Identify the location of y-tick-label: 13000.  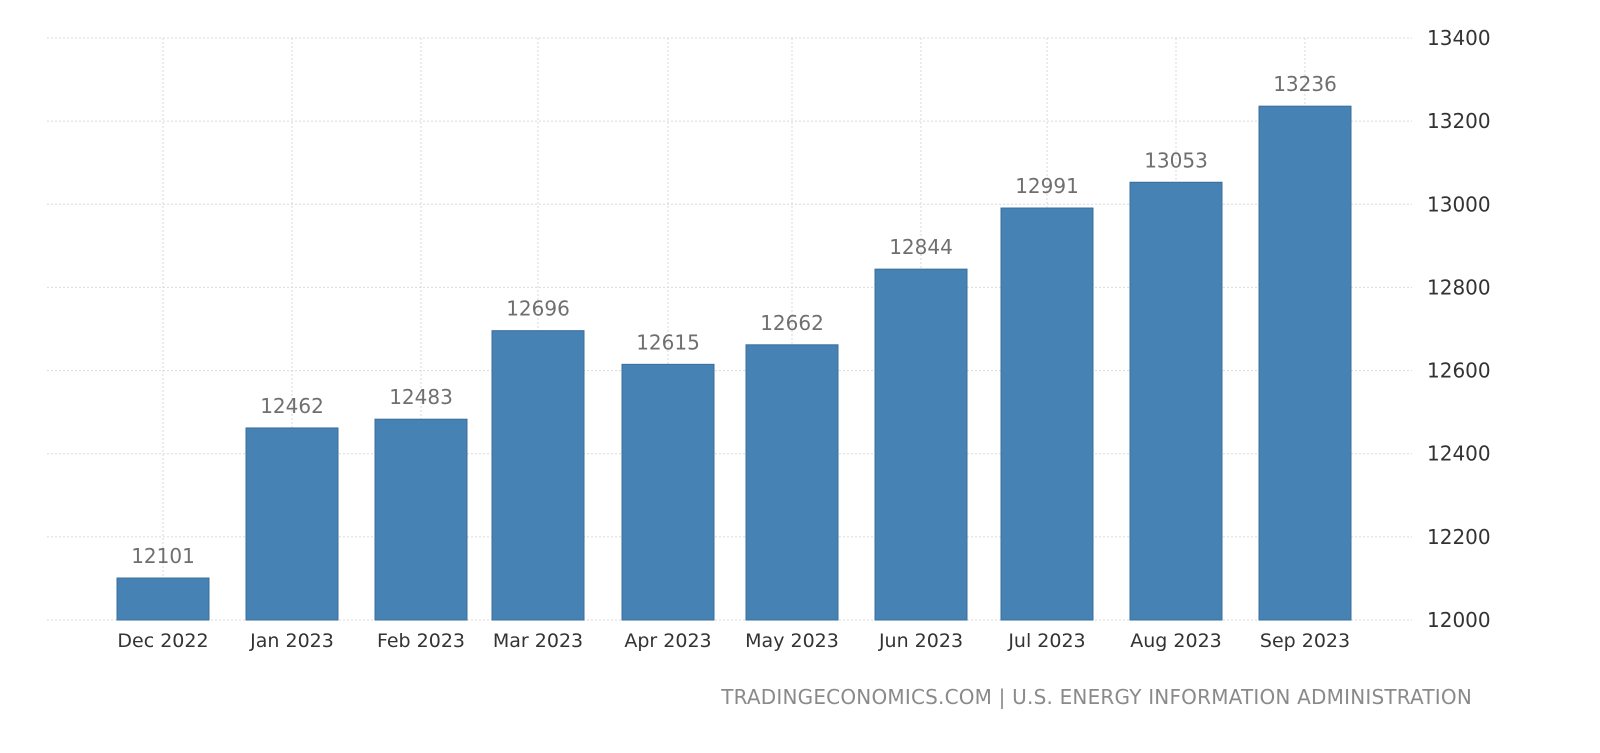
(1459, 204).